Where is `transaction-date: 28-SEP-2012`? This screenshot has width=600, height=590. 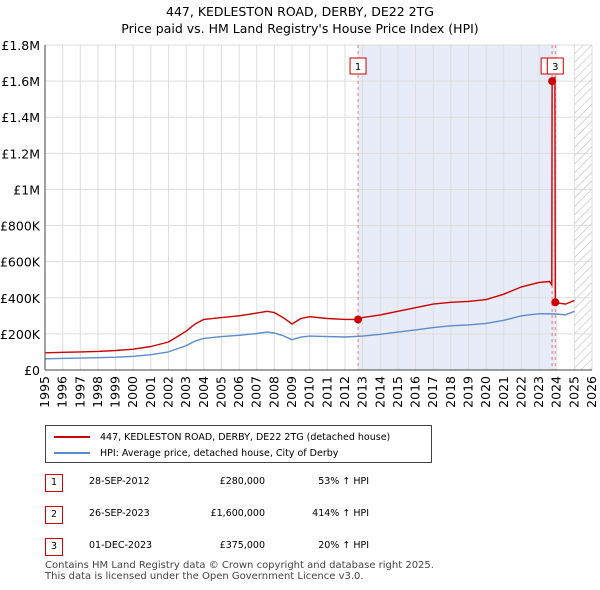 transaction-date: 28-SEP-2012 is located at coordinates (119, 481).